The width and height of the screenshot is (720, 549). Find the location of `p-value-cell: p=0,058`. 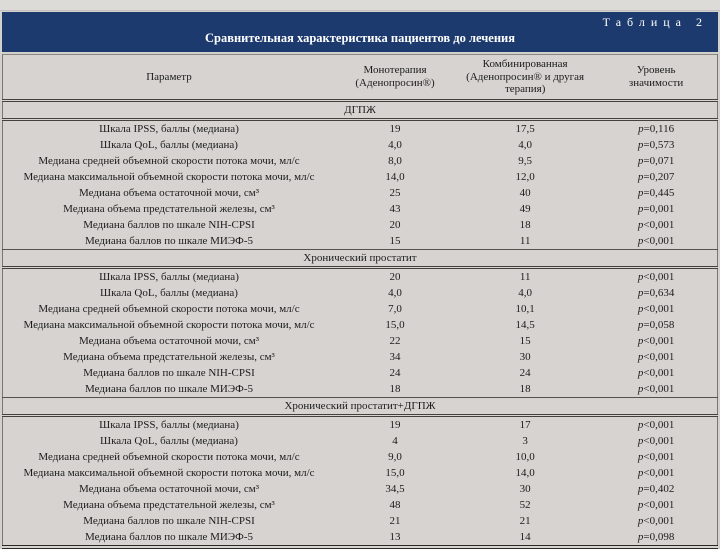

p-value-cell: p=0,058 is located at coordinates (656, 324).